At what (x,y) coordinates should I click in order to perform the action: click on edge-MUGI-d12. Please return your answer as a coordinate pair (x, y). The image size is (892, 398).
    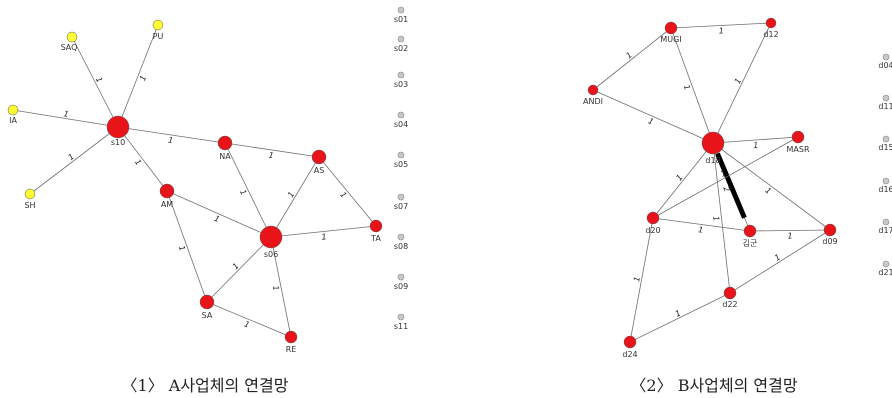
    Looking at the image, I should click on (721, 25).